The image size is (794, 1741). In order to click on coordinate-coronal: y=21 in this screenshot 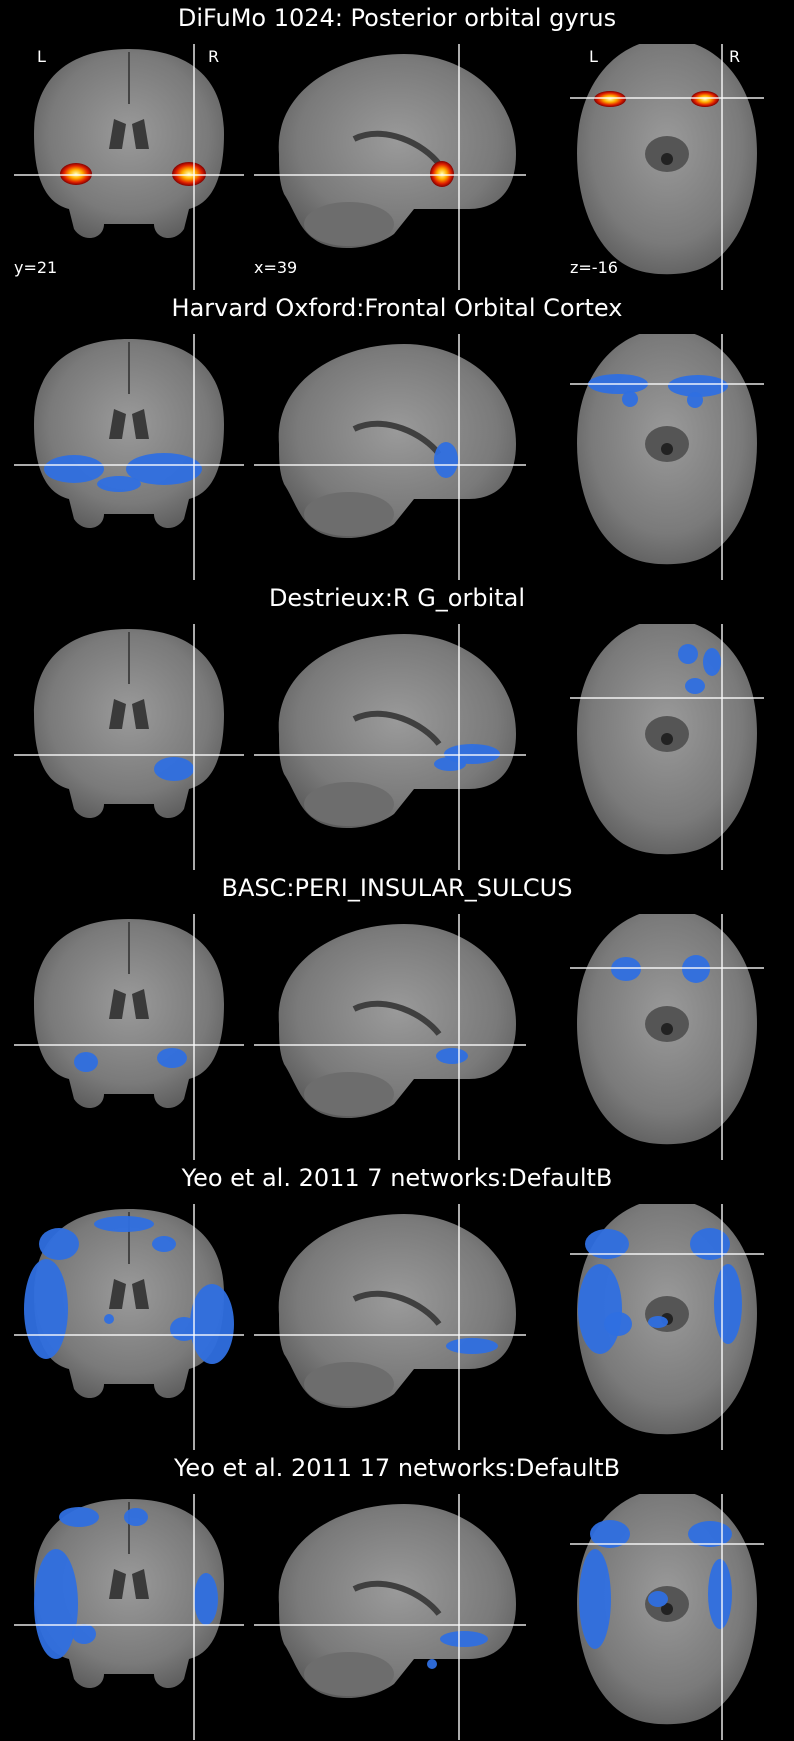, I will do `click(35, 267)`.